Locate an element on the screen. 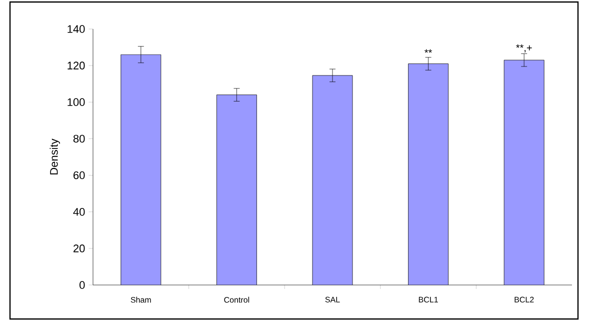  y-tick-label: 120 is located at coordinates (76, 66).